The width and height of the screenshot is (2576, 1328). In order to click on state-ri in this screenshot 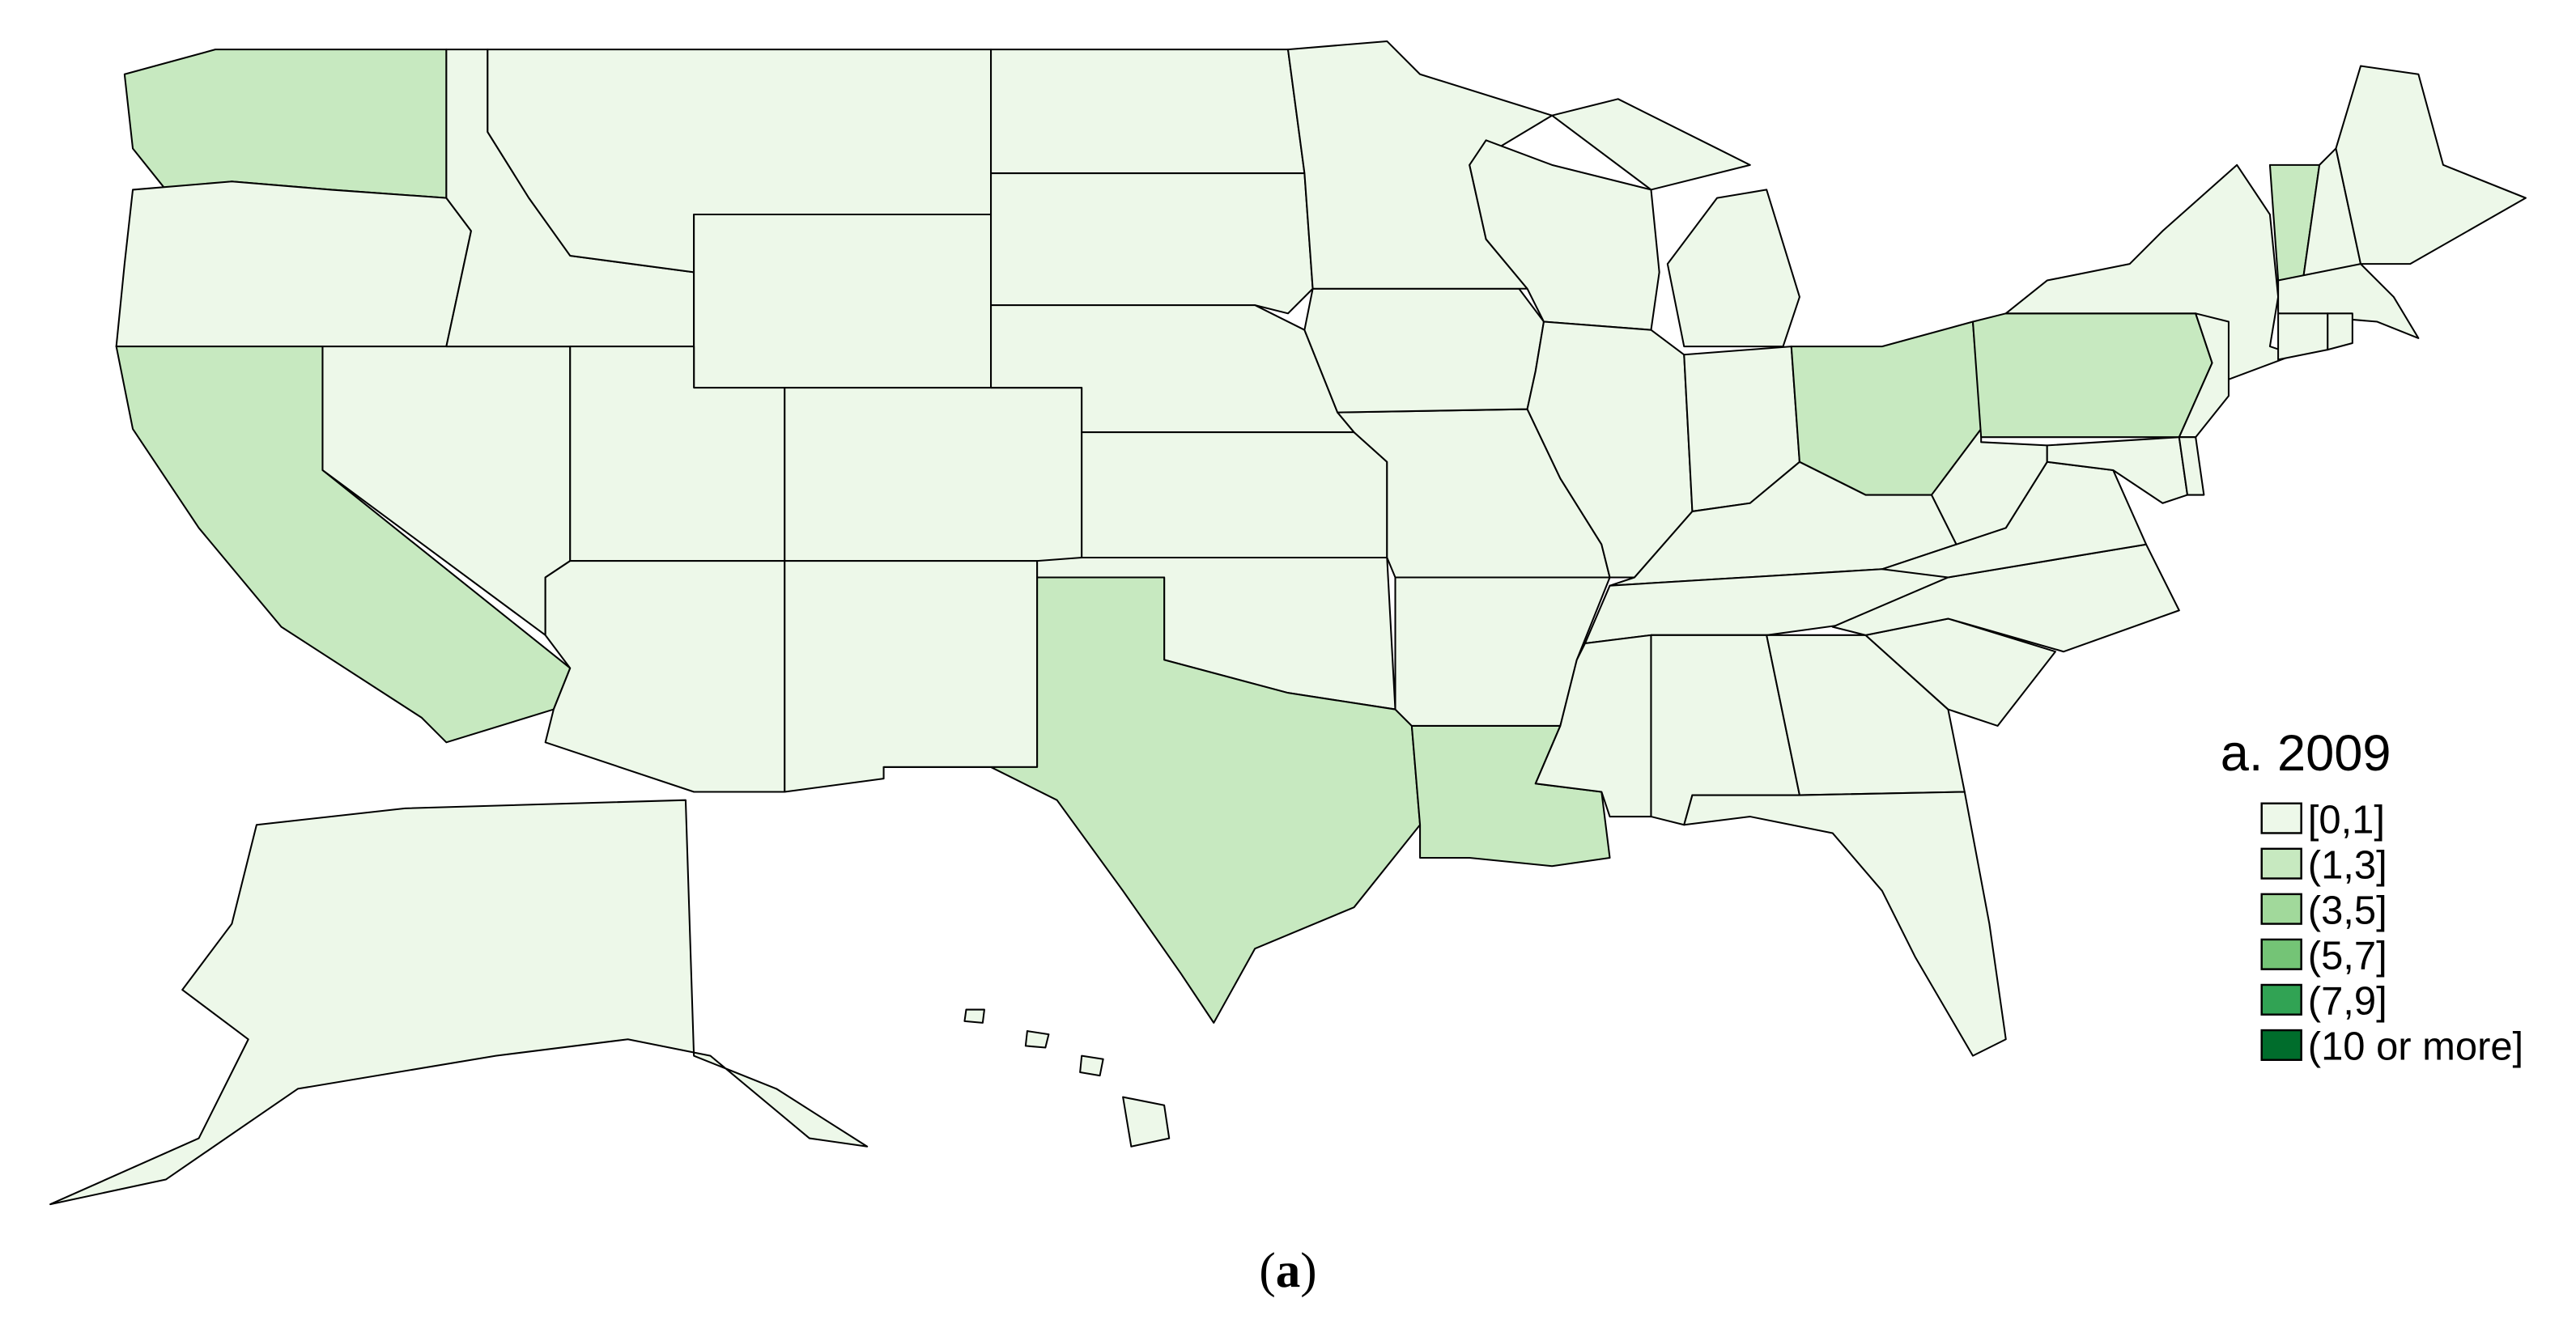, I will do `click(2340, 331)`.